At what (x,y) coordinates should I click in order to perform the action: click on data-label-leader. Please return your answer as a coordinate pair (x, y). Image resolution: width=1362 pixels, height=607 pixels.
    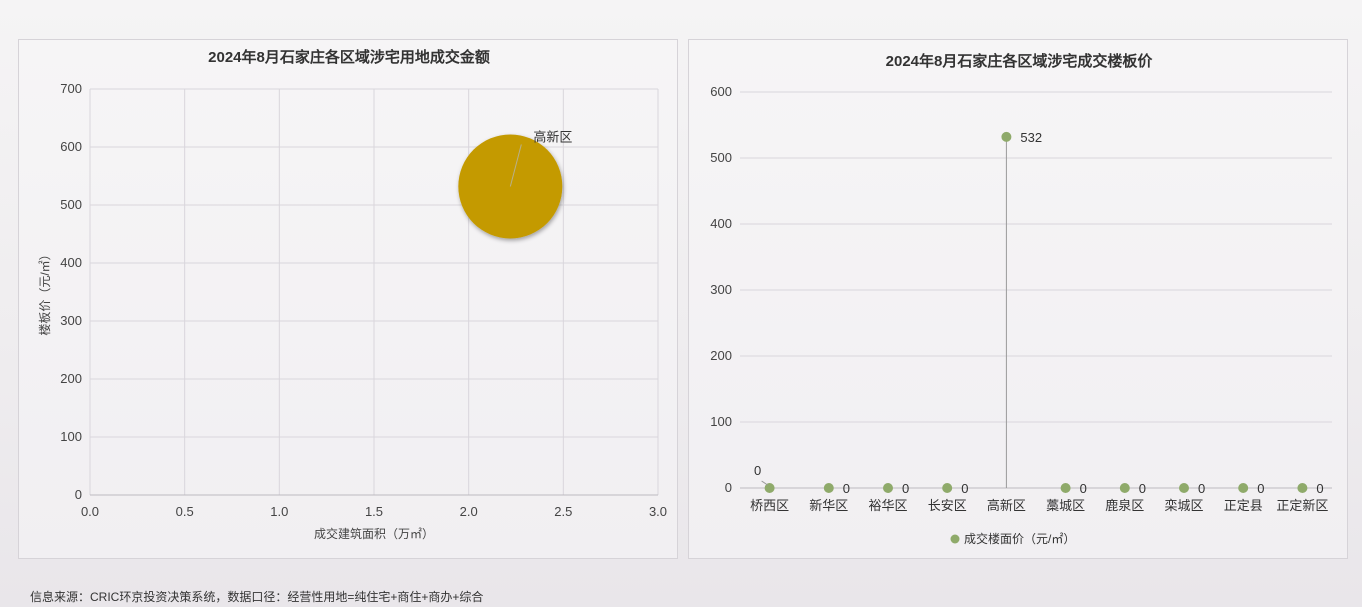
    Looking at the image, I should click on (764, 483).